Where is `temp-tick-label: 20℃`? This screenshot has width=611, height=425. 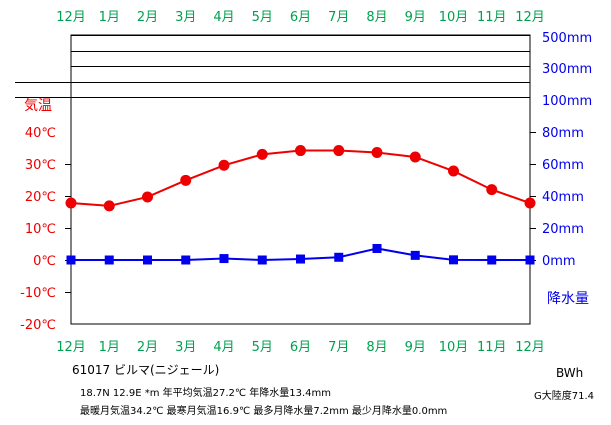 temp-tick-label: 20℃ is located at coordinates (40, 197).